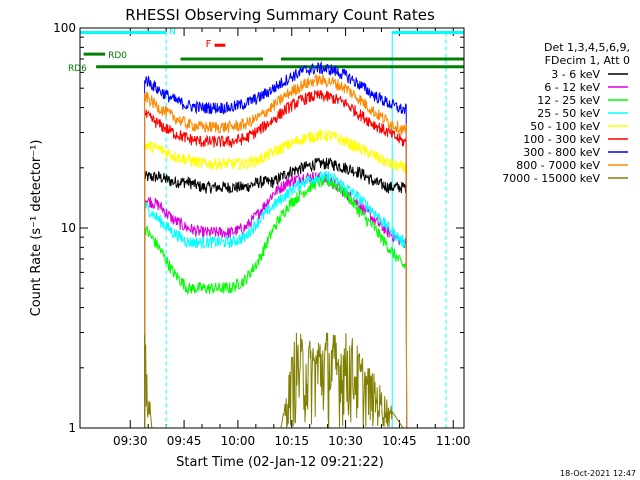  I want to click on y-tick-label: 100, so click(64, 28).